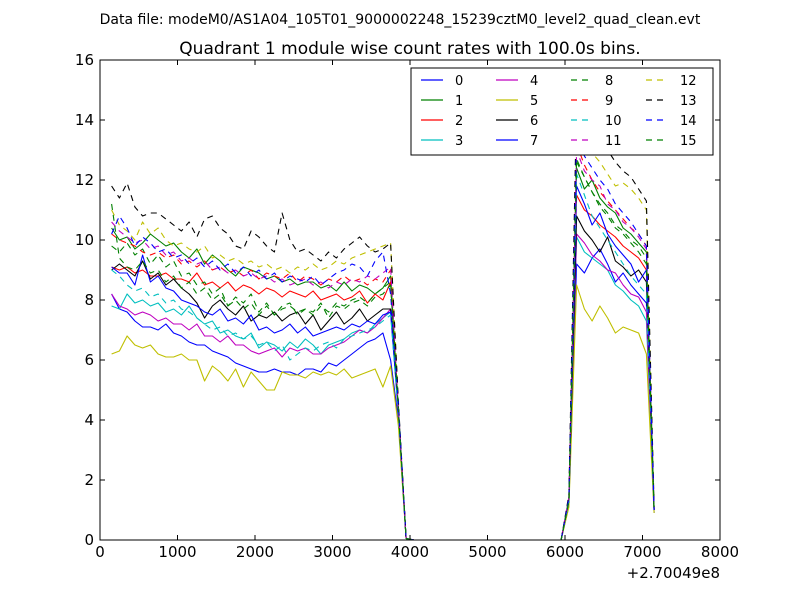 Image resolution: width=800 pixels, height=600 pixels. I want to click on x-tick-label: 2000, so click(255, 552).